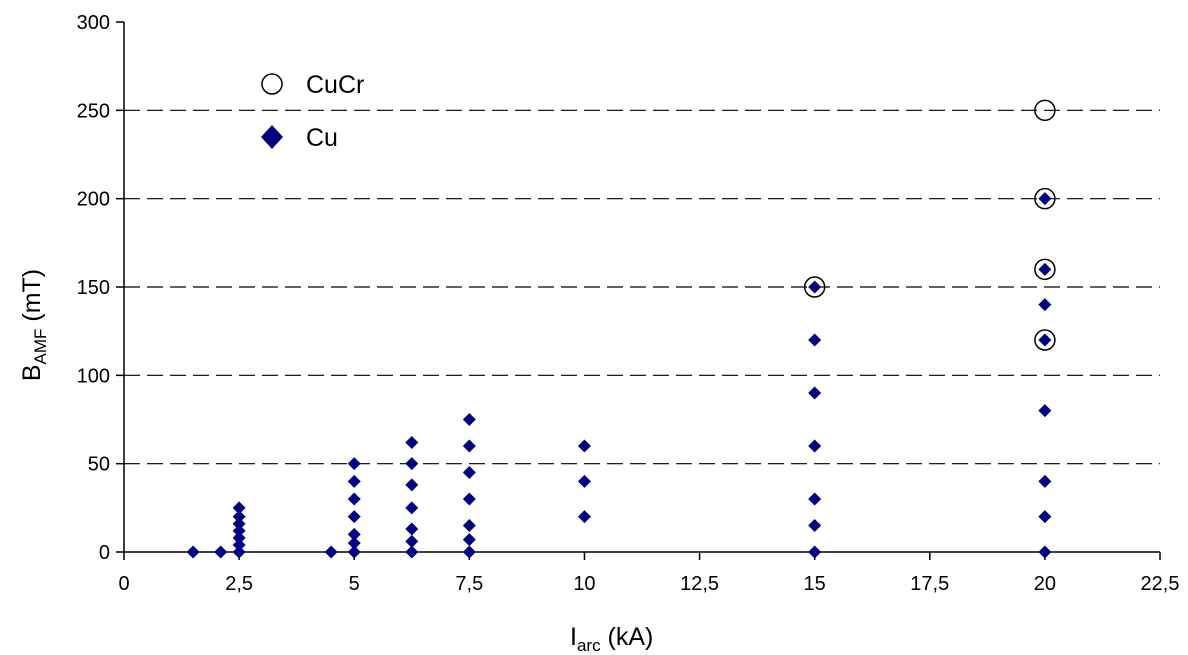 Image resolution: width=1188 pixels, height=655 pixels. I want to click on x-tick-label: 7,5, so click(469, 584).